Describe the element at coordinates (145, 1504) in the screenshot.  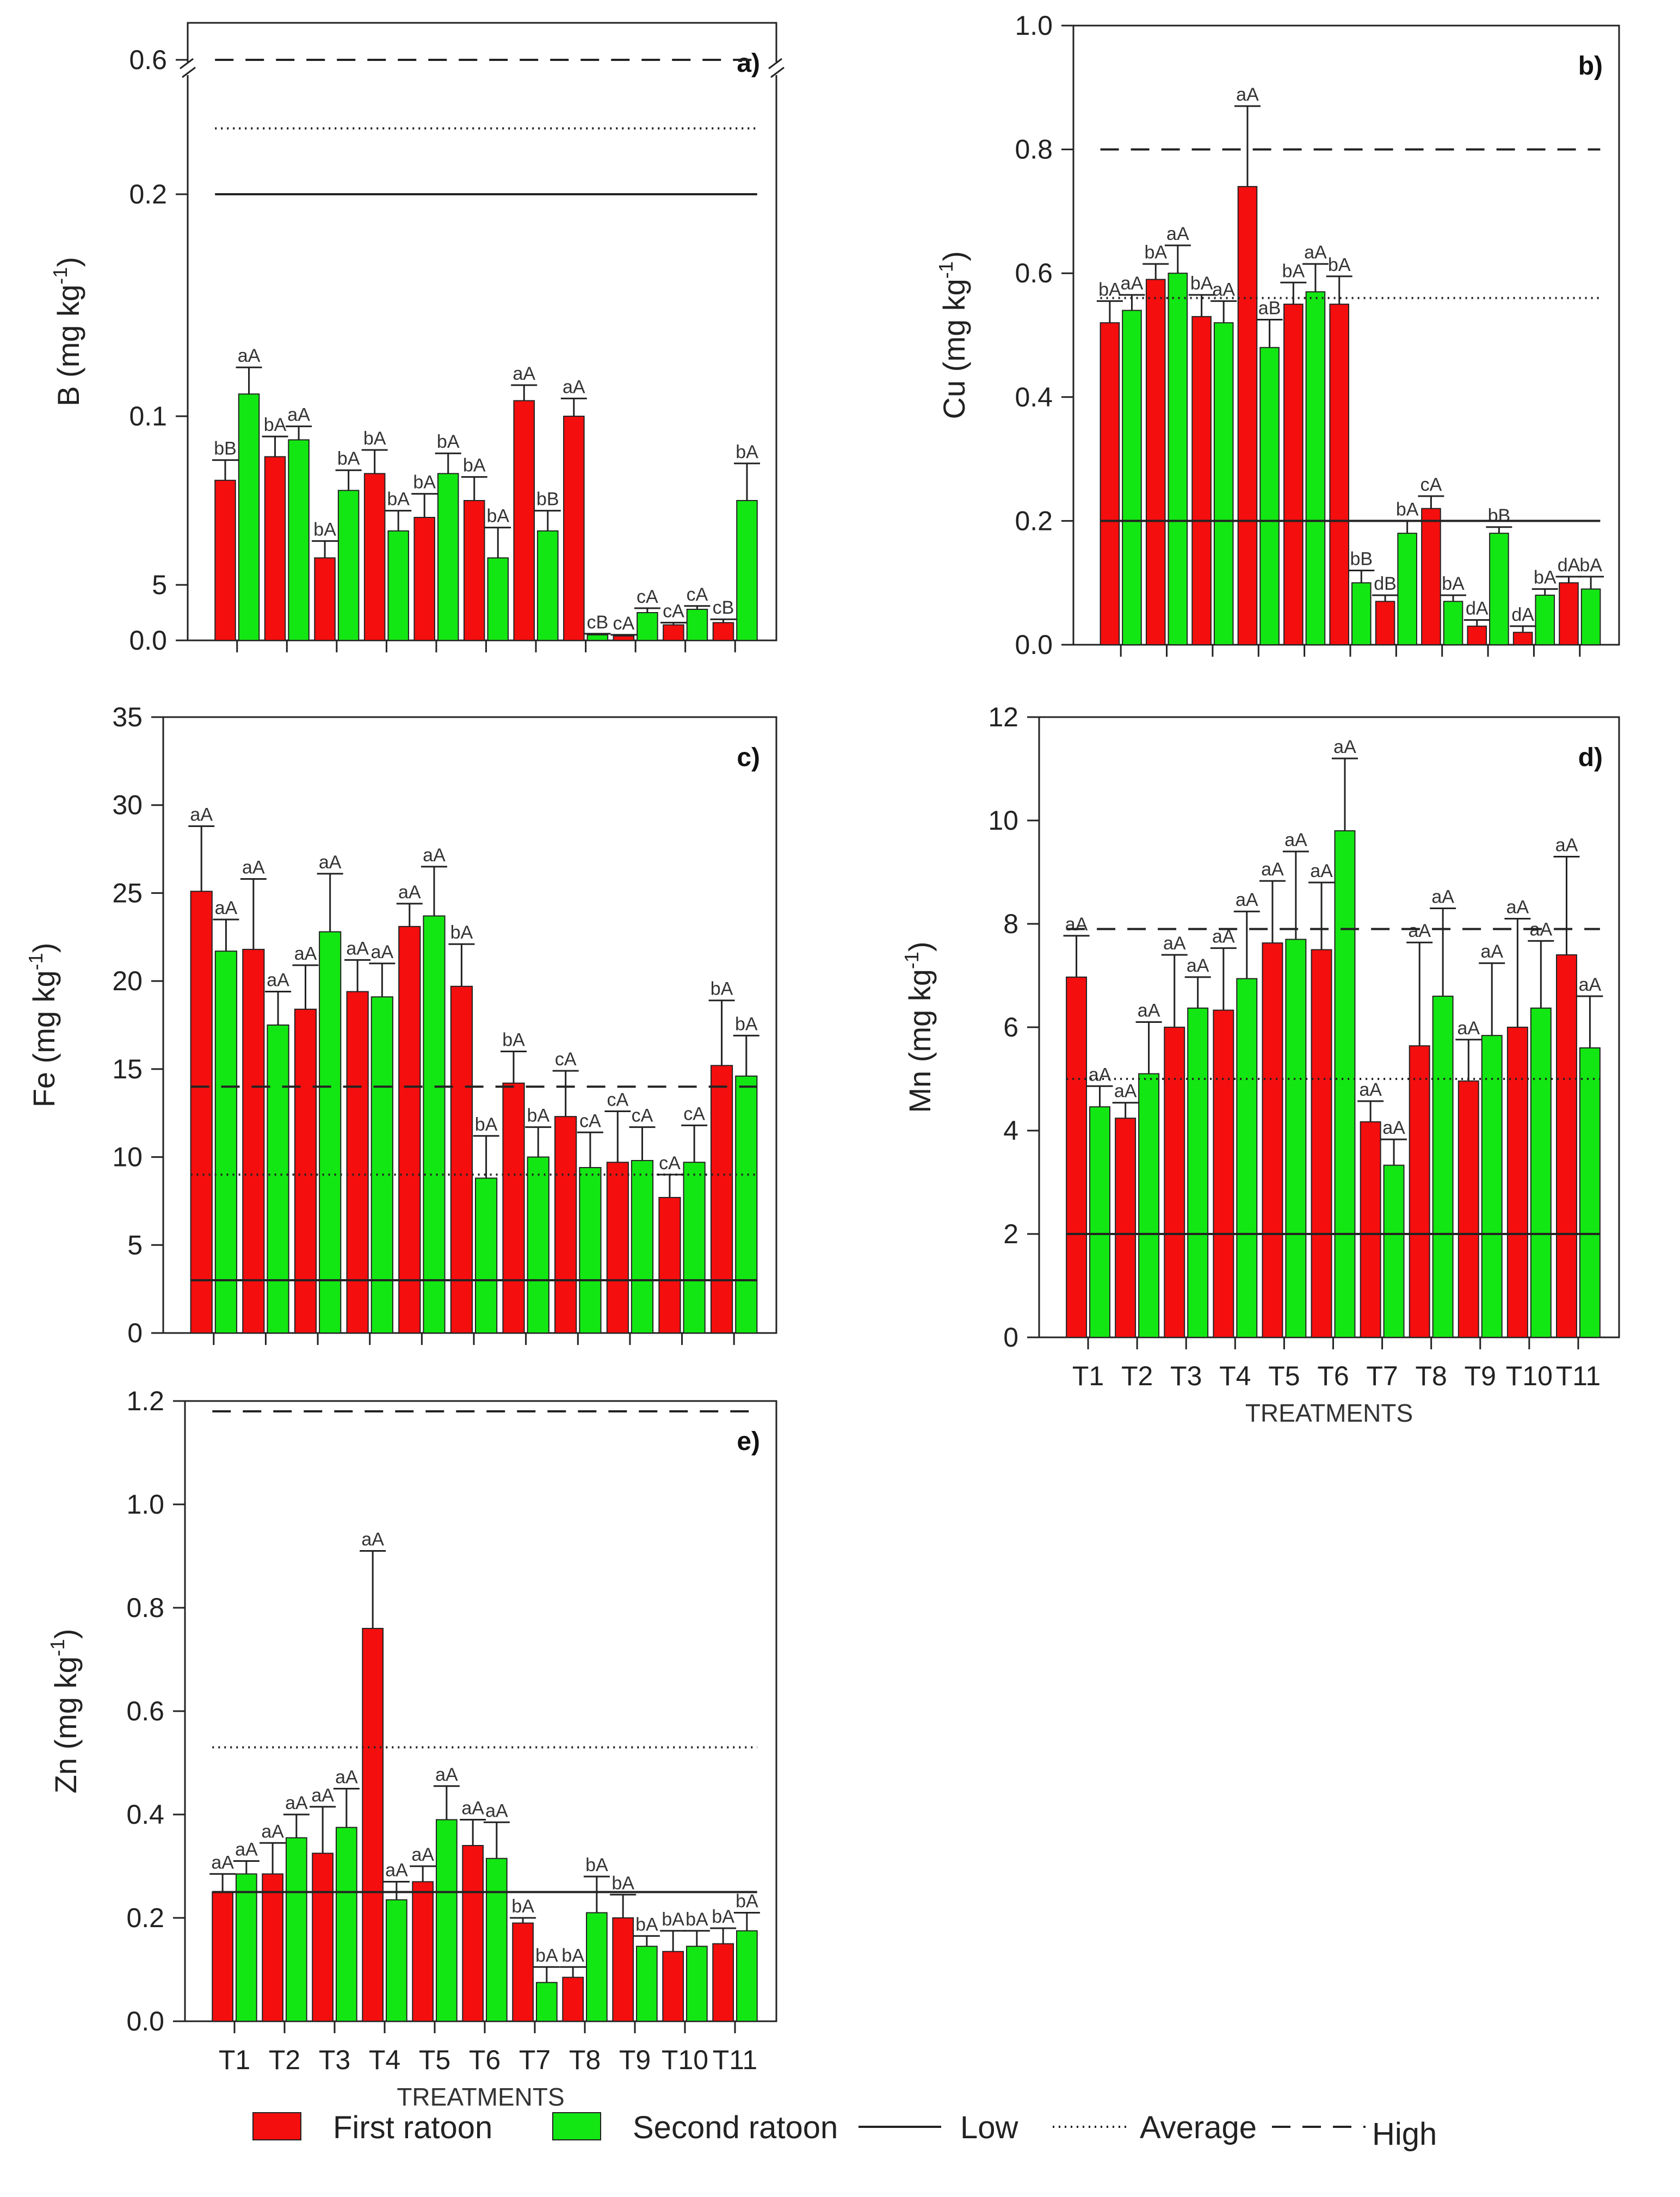
I see `y-tick-label: 1.0` at that location.